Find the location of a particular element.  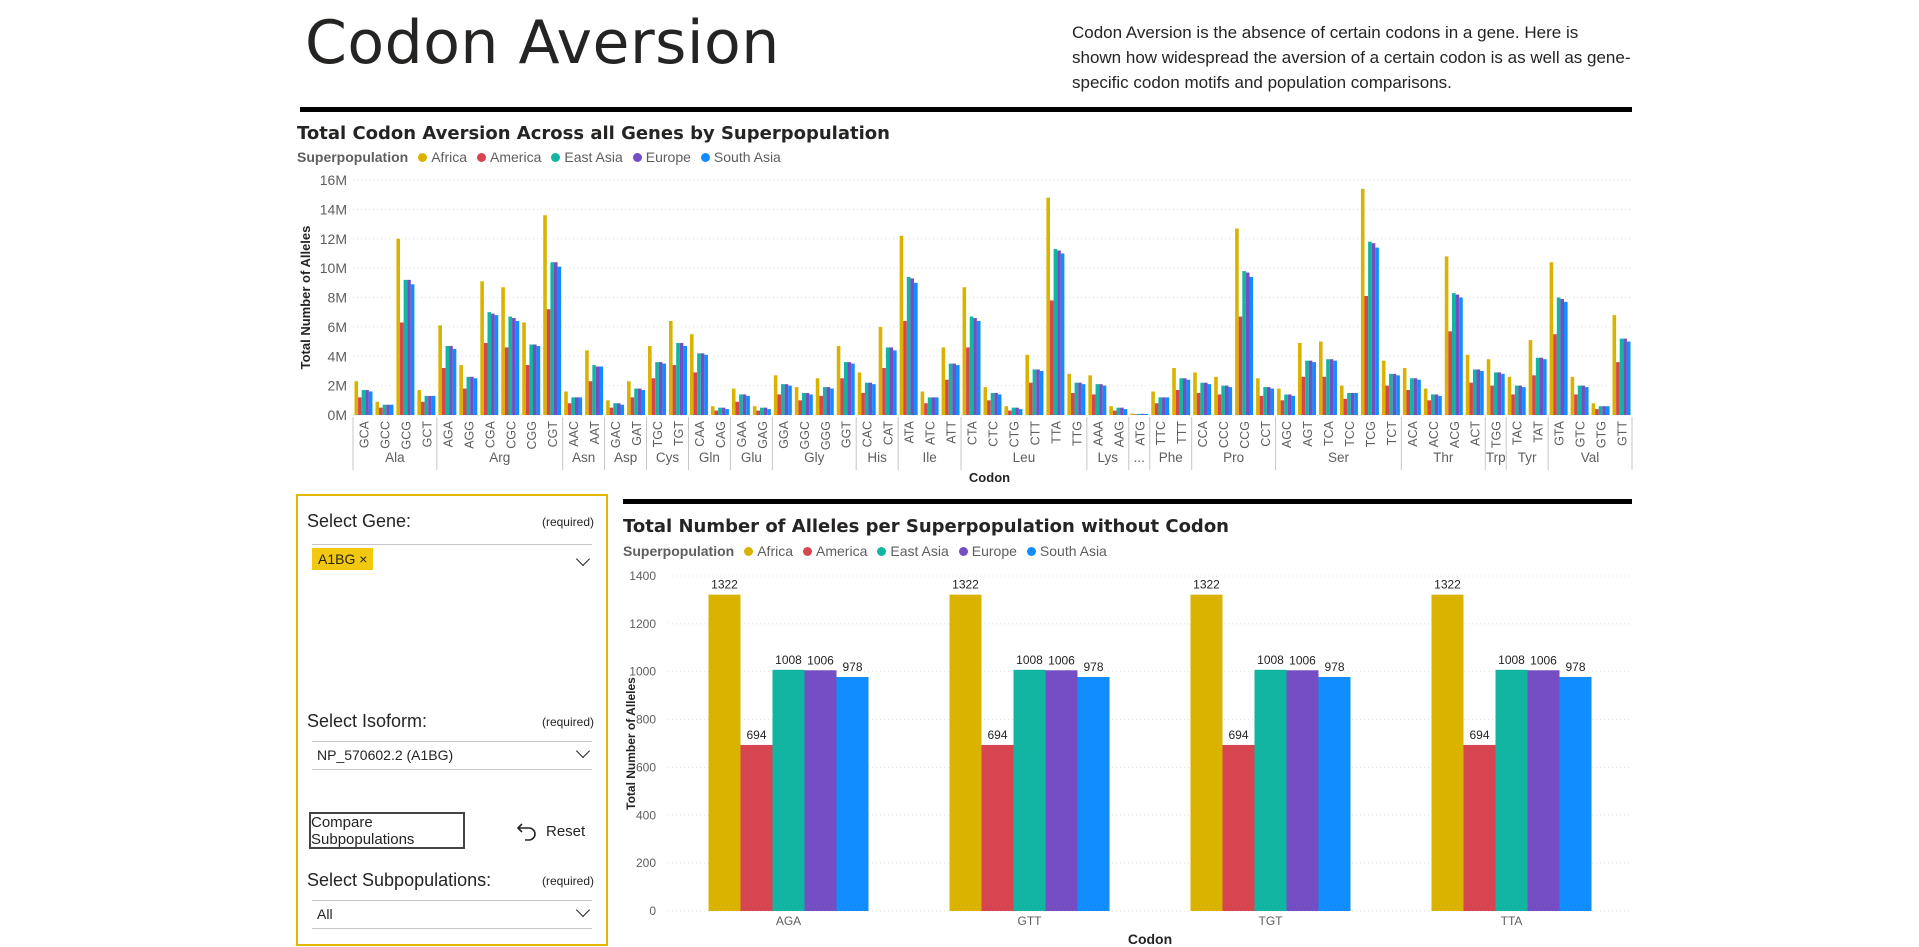

bar-europe-tgg is located at coordinates (1499, 393).